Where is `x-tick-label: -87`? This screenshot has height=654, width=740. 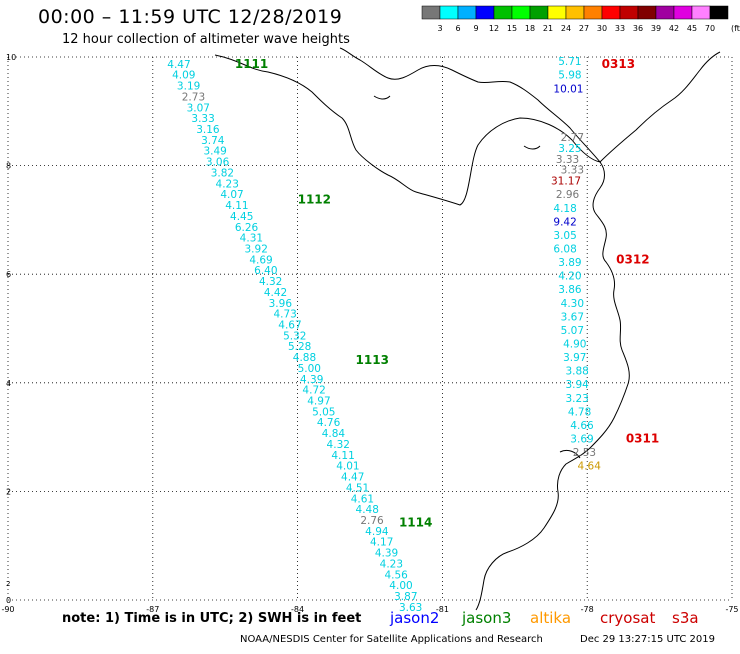 x-tick-label: -87 is located at coordinates (152, 609).